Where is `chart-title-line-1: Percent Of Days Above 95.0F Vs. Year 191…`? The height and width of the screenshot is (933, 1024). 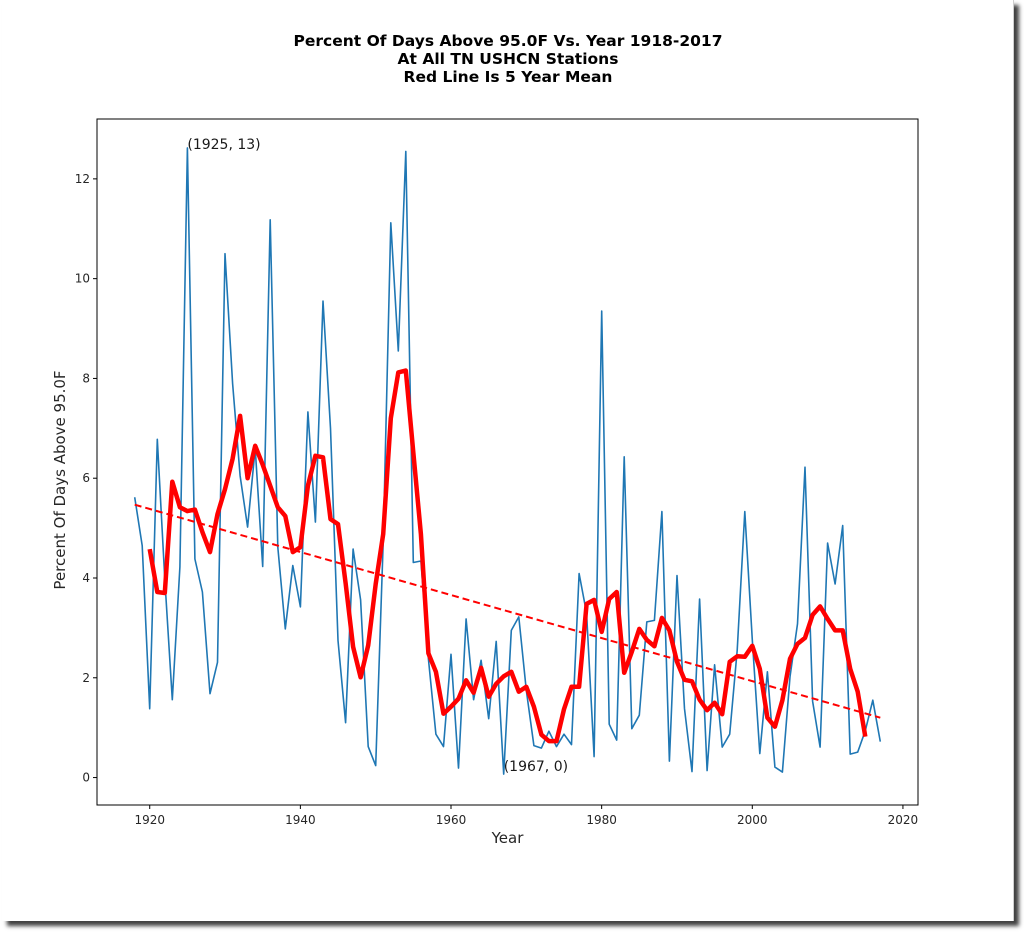 chart-title-line-1: Percent Of Days Above 95.0F Vs. Year 191… is located at coordinates (508, 41).